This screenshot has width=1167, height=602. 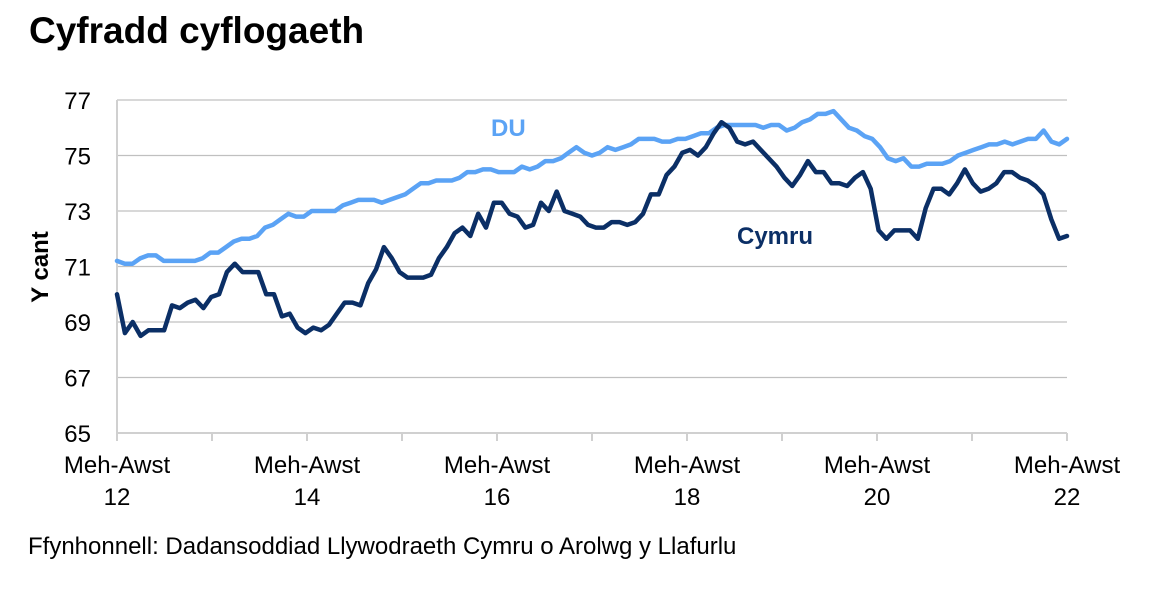 I want to click on y-tick-label: 67, so click(x=77, y=379).